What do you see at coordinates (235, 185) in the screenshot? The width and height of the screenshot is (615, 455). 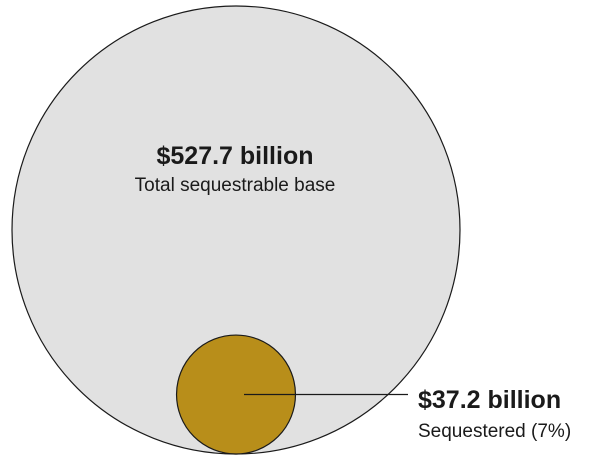 I see `total-base-description-label: Total sequestrable base` at bounding box center [235, 185].